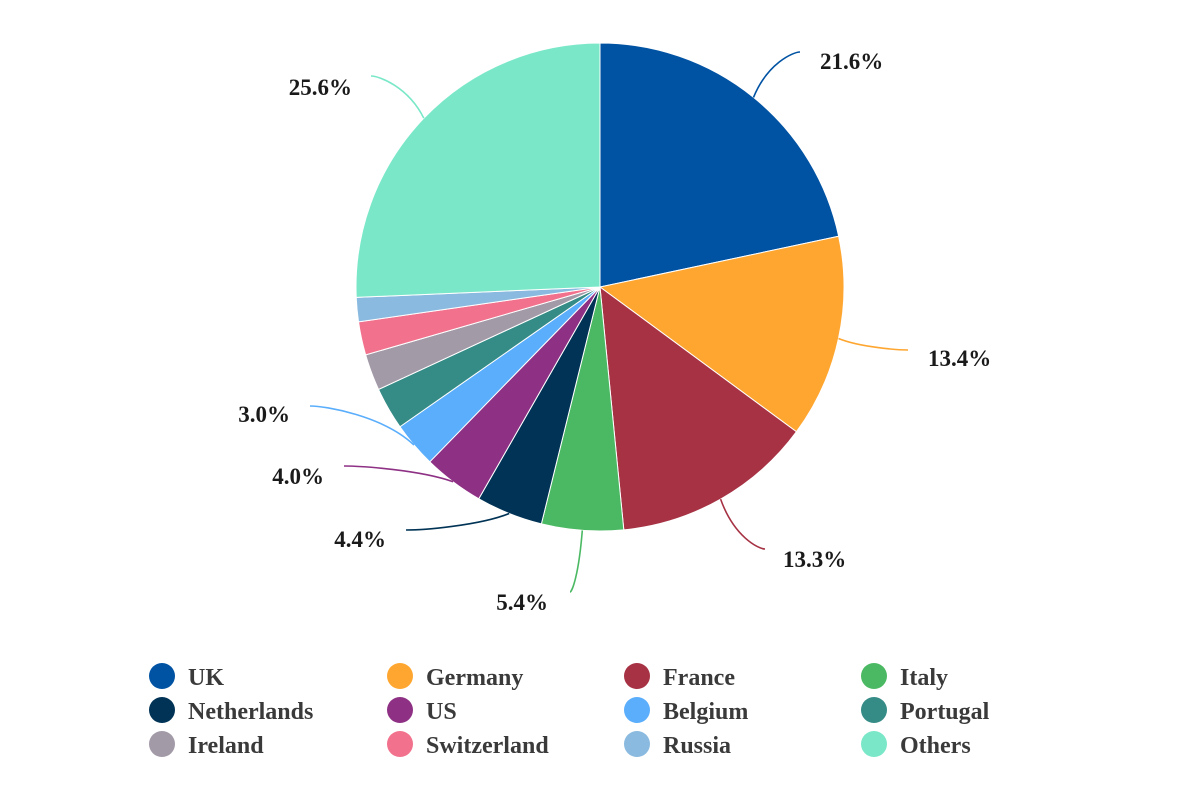 This screenshot has width=1200, height=805. Describe the element at coordinates (873, 344) in the screenshot. I see `leader-line-germany` at that location.